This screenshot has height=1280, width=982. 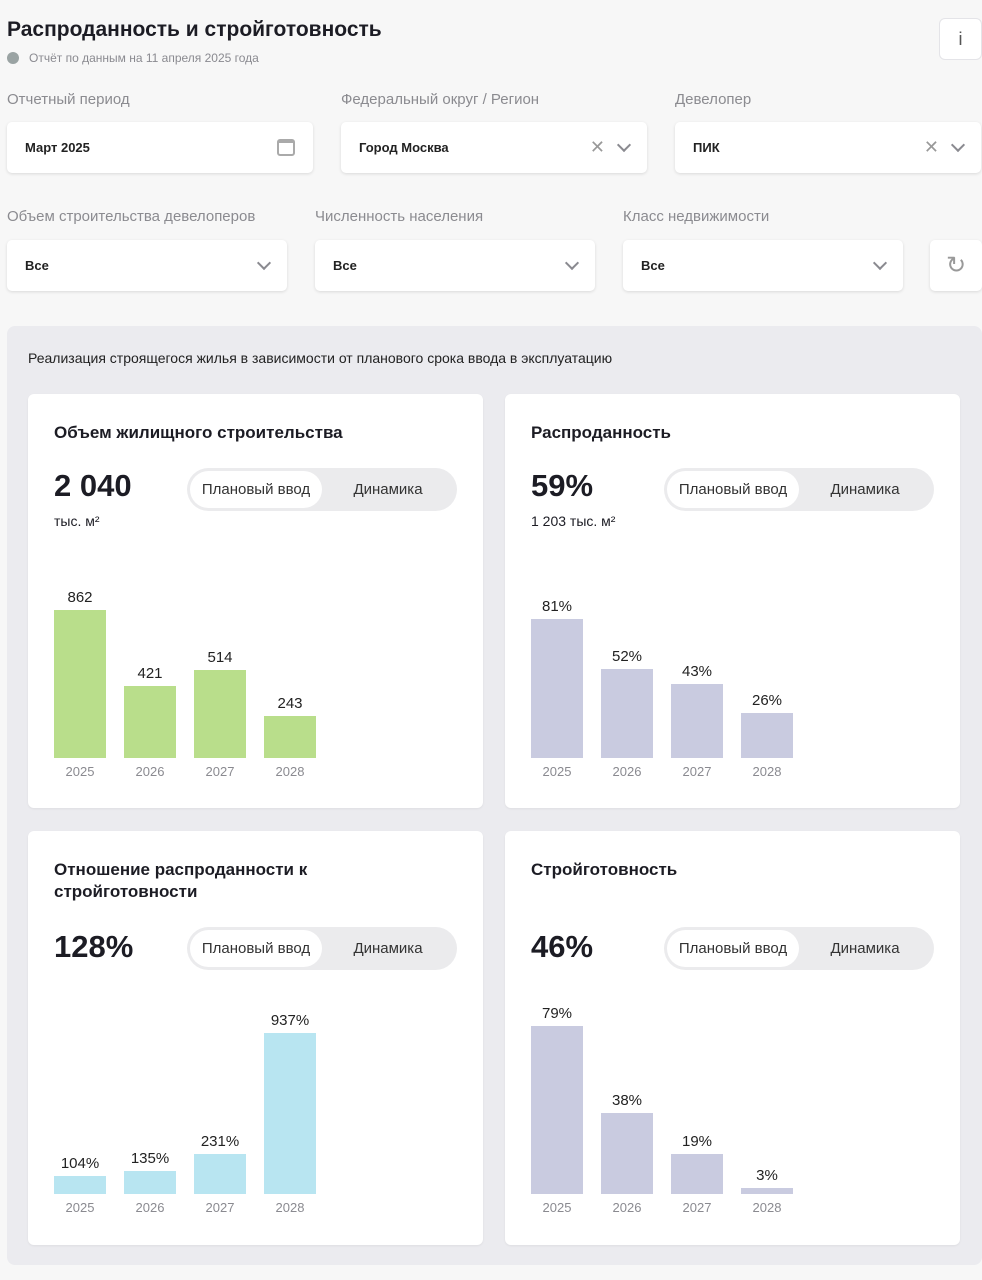 I want to click on population-select: Все, so click(x=455, y=265).